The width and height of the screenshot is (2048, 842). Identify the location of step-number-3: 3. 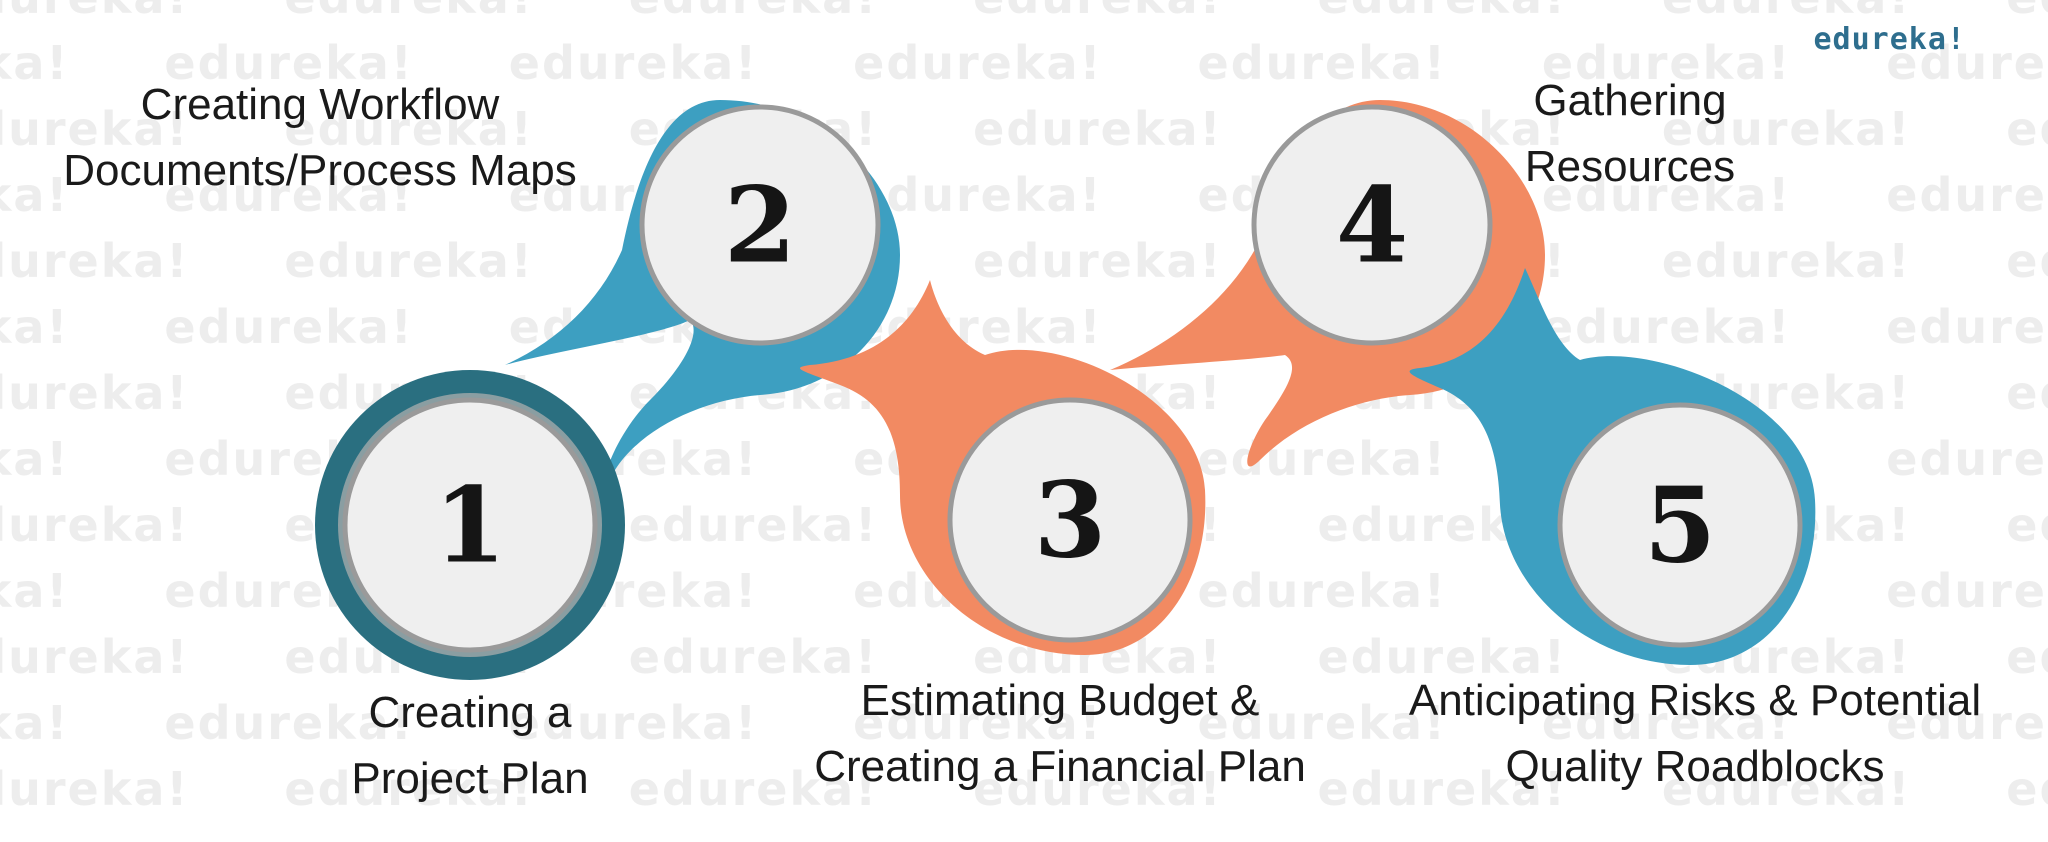
(1070, 520).